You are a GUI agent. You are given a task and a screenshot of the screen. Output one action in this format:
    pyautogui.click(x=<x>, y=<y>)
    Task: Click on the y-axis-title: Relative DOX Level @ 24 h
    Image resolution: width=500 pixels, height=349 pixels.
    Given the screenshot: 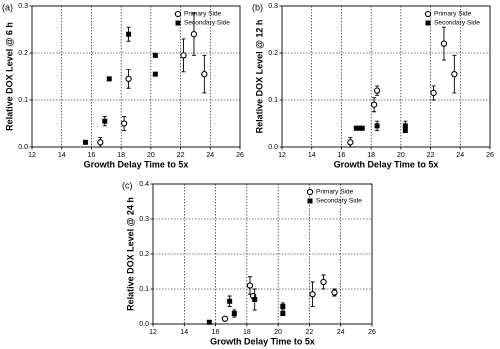 What is the action you would take?
    pyautogui.click(x=130, y=254)
    